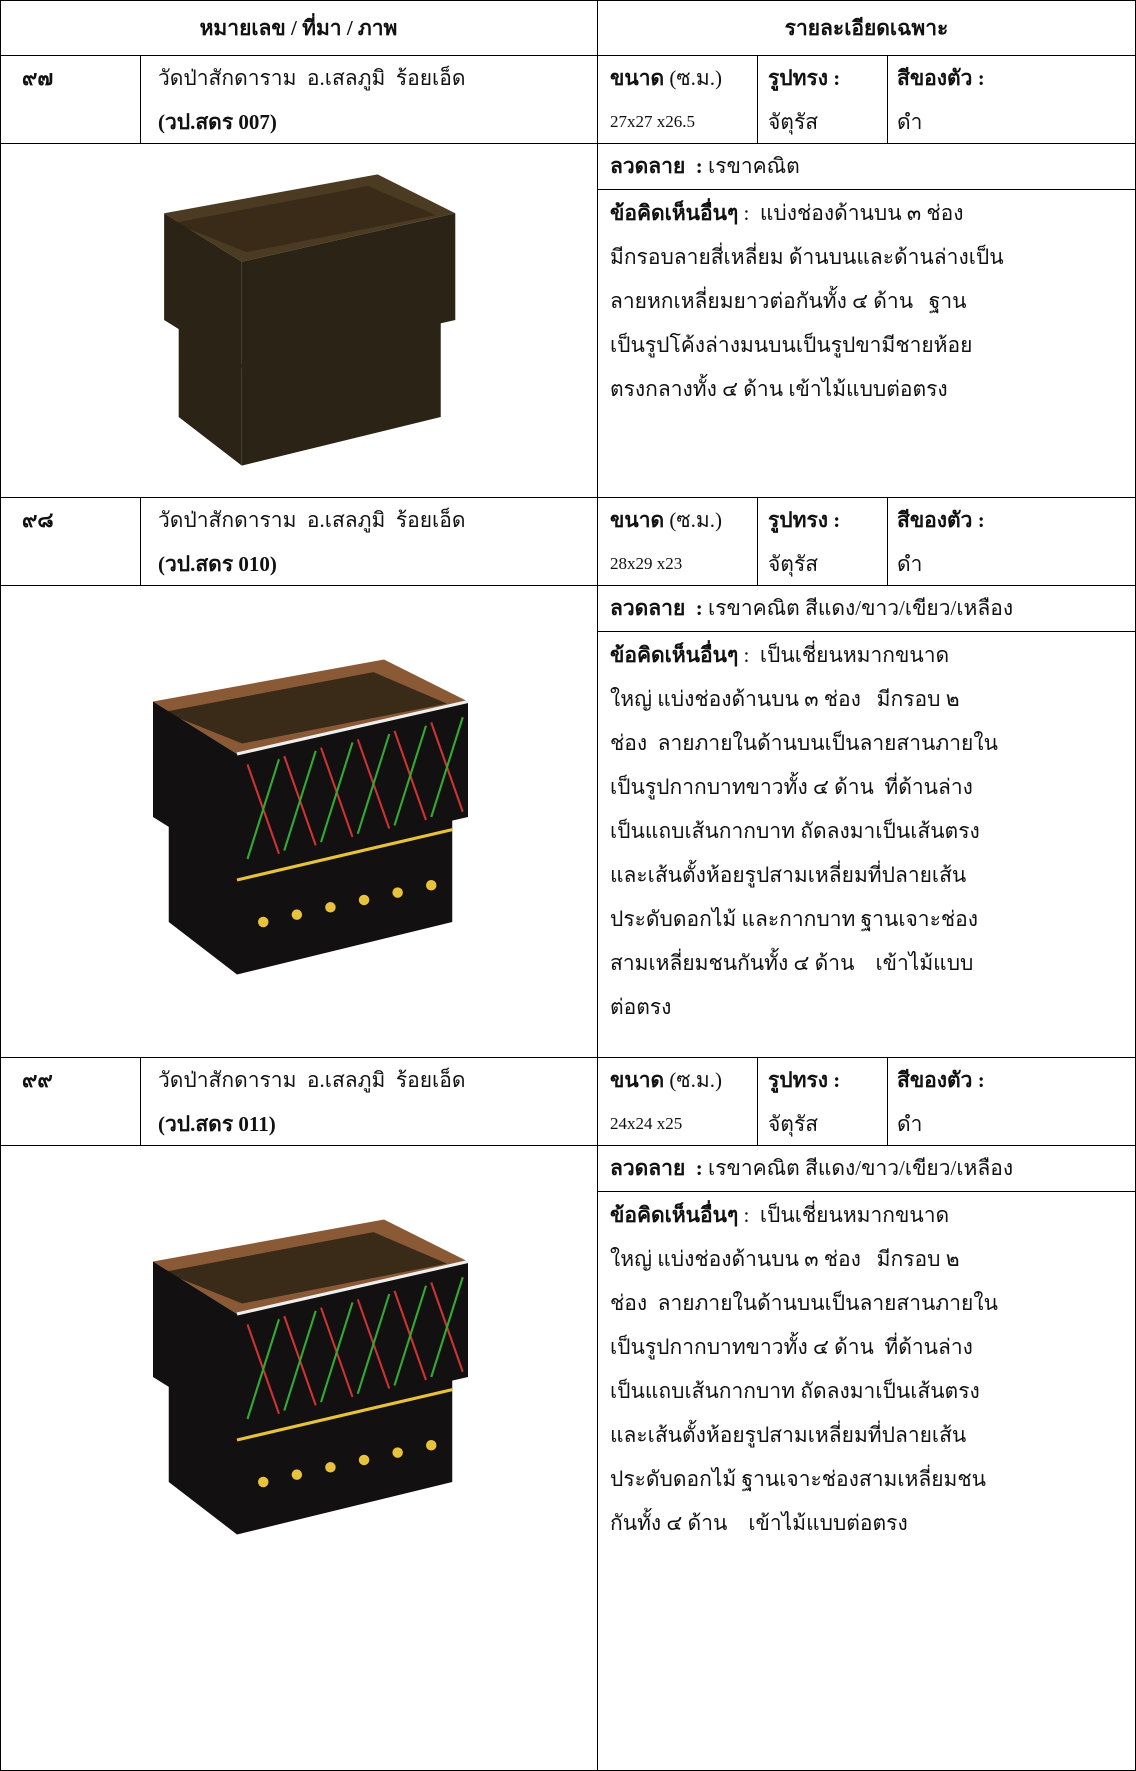 This screenshot has width=1136, height=1771. I want to click on pattern: ลวดลาย : เรขาคณิต สีแดง/ขาว/เขียว/เหลือง, so click(811, 1168).